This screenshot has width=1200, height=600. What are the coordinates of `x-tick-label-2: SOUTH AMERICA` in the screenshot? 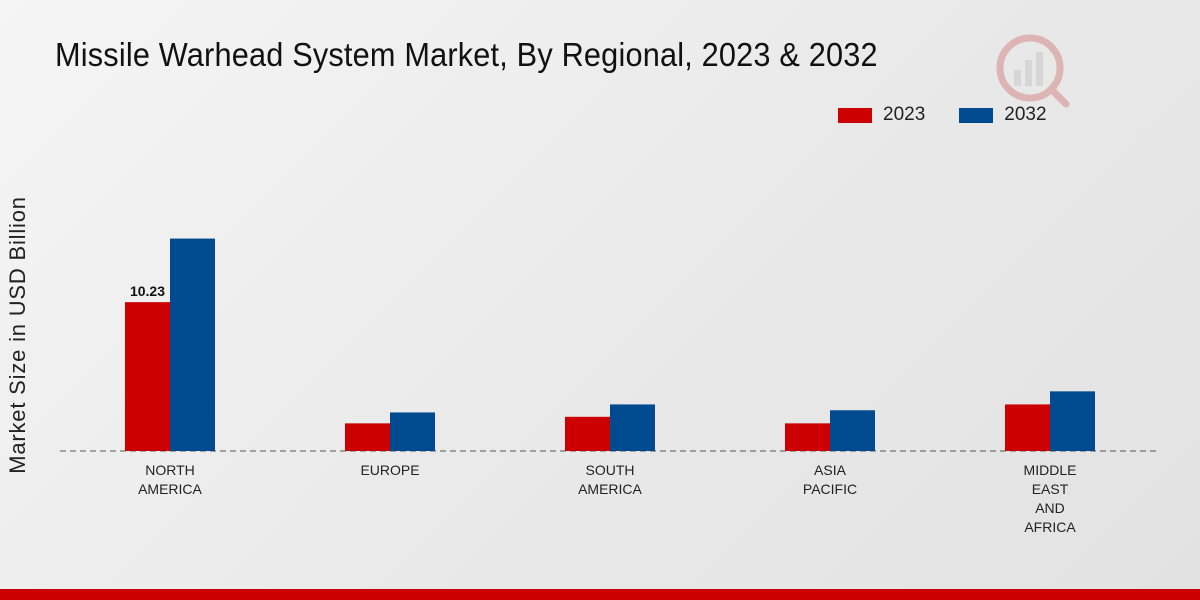 It's located at (610, 479).